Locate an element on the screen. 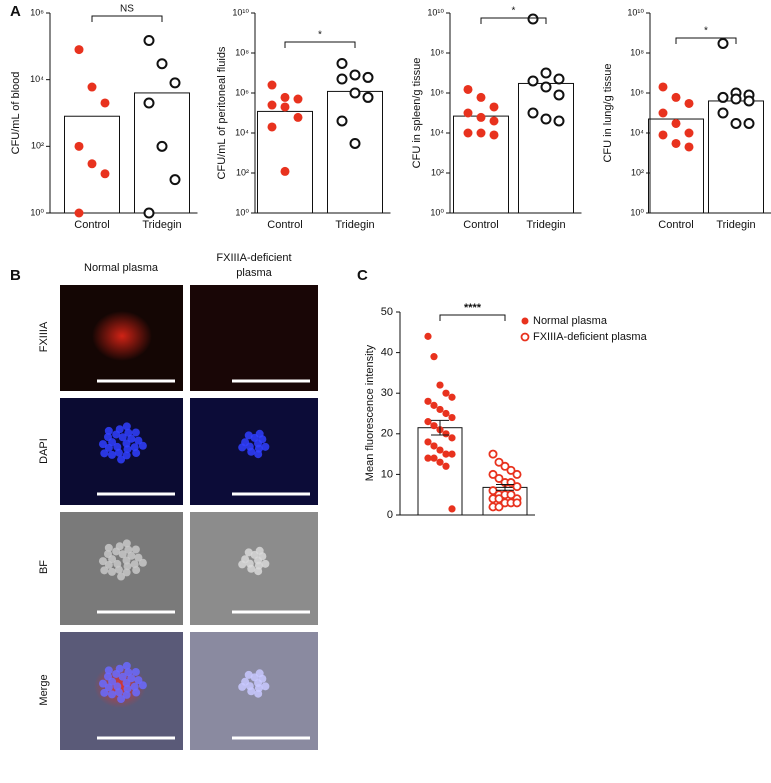 The height and width of the screenshot is (783, 771). y-axis-label: CFU in spleen/g tissue is located at coordinates (417, 113).